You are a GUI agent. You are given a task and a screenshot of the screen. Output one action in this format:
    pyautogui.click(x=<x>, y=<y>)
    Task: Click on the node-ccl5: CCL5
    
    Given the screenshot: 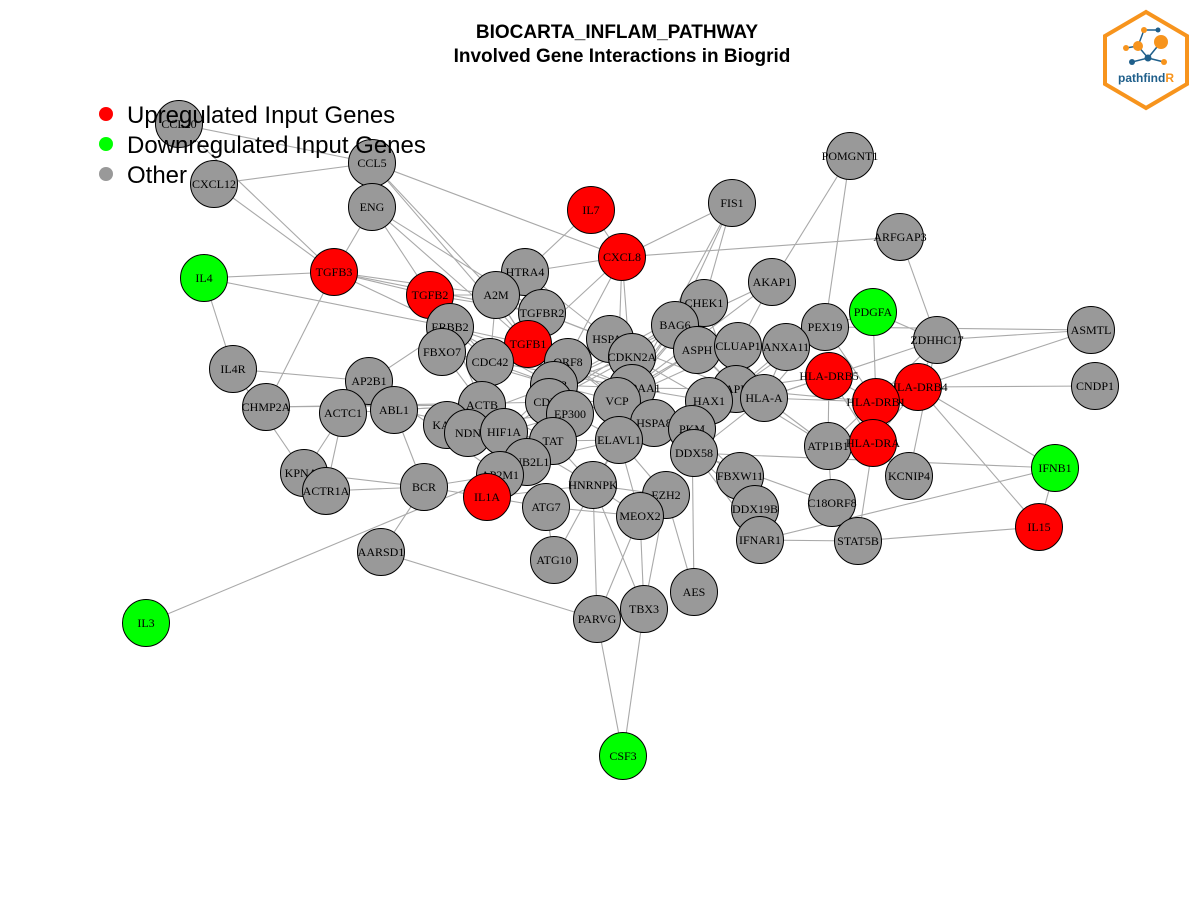 What is the action you would take?
    pyautogui.click(x=372, y=163)
    